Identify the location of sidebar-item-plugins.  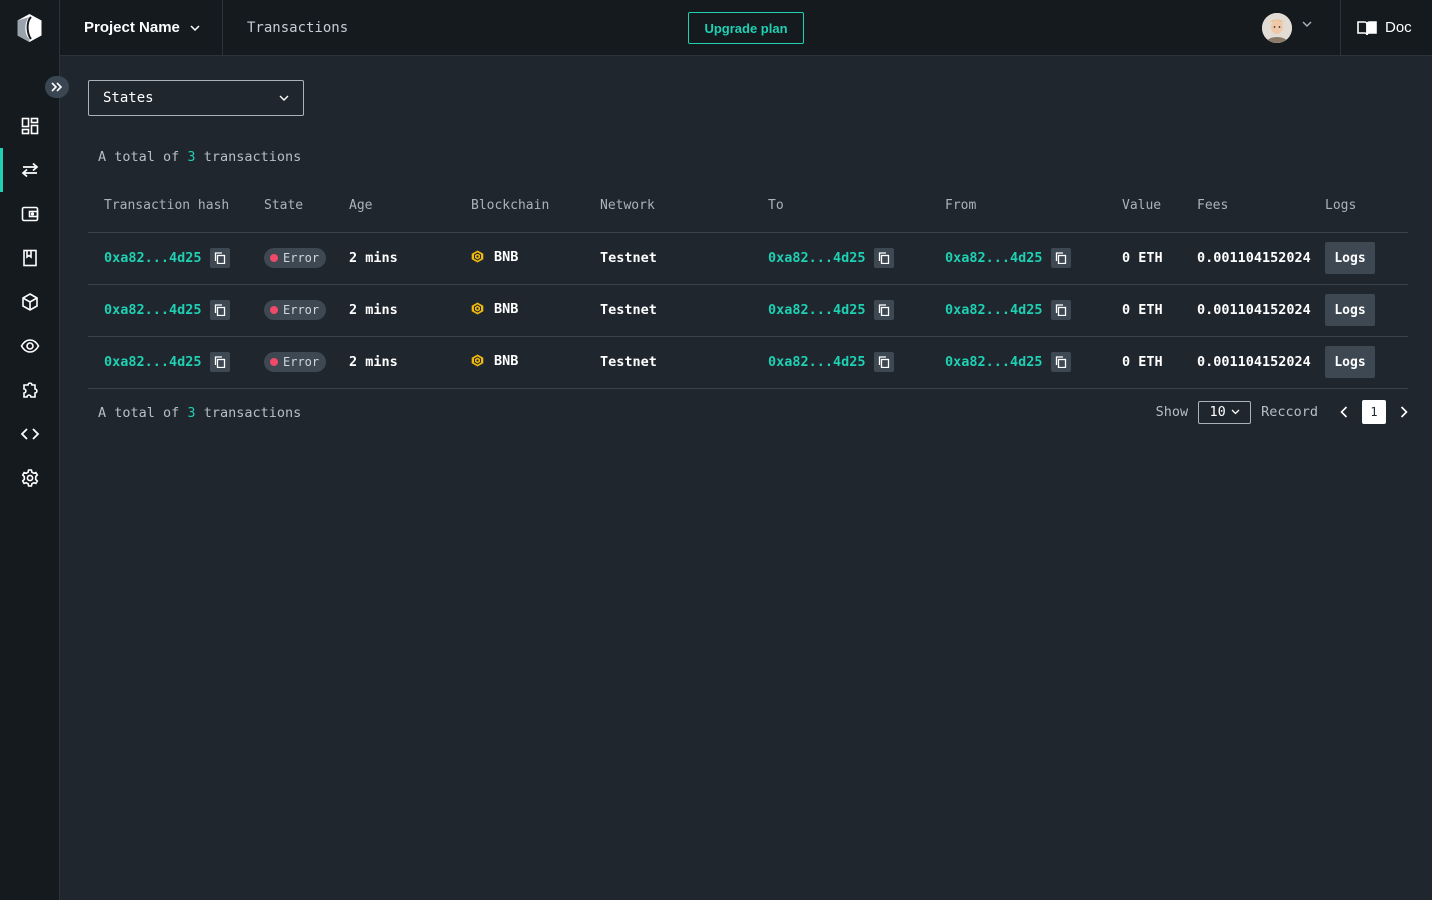
(30, 390).